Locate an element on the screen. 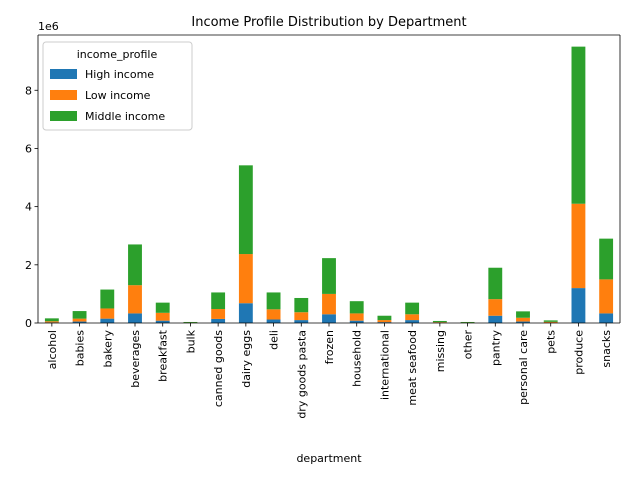  bar-low-income-personal-care is located at coordinates (523, 319).